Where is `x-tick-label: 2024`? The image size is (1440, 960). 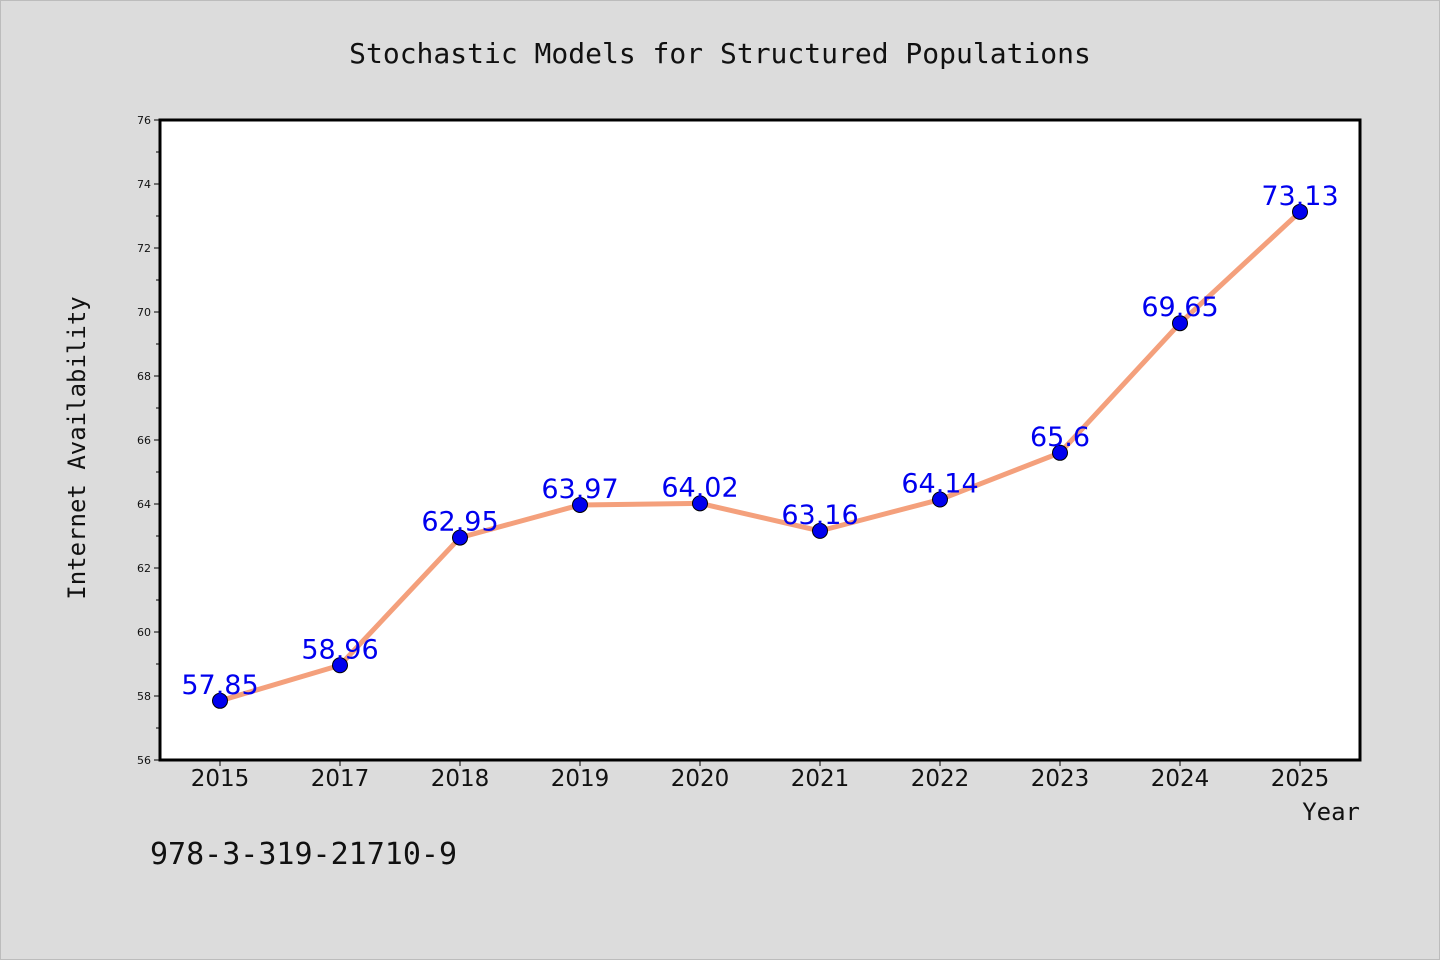
x-tick-label: 2024 is located at coordinates (1180, 779).